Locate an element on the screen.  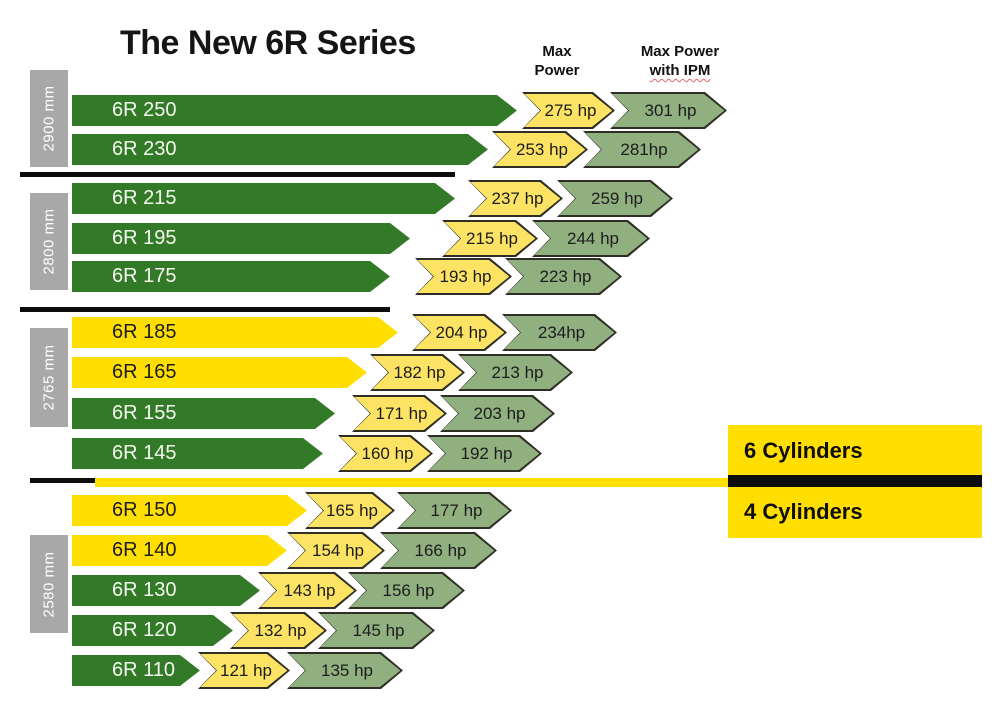
ipm-power-value: 281hp is located at coordinates (644, 149).